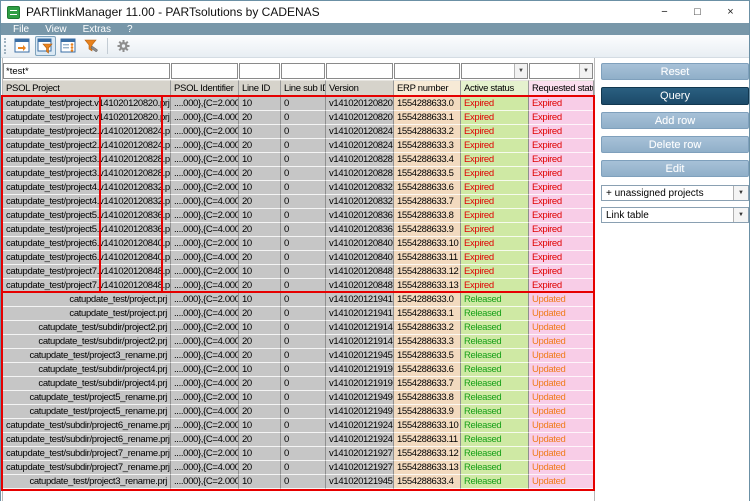 Image resolution: width=750 pixels, height=501 pixels. I want to click on cell-version: v141020120824, so click(360, 132).